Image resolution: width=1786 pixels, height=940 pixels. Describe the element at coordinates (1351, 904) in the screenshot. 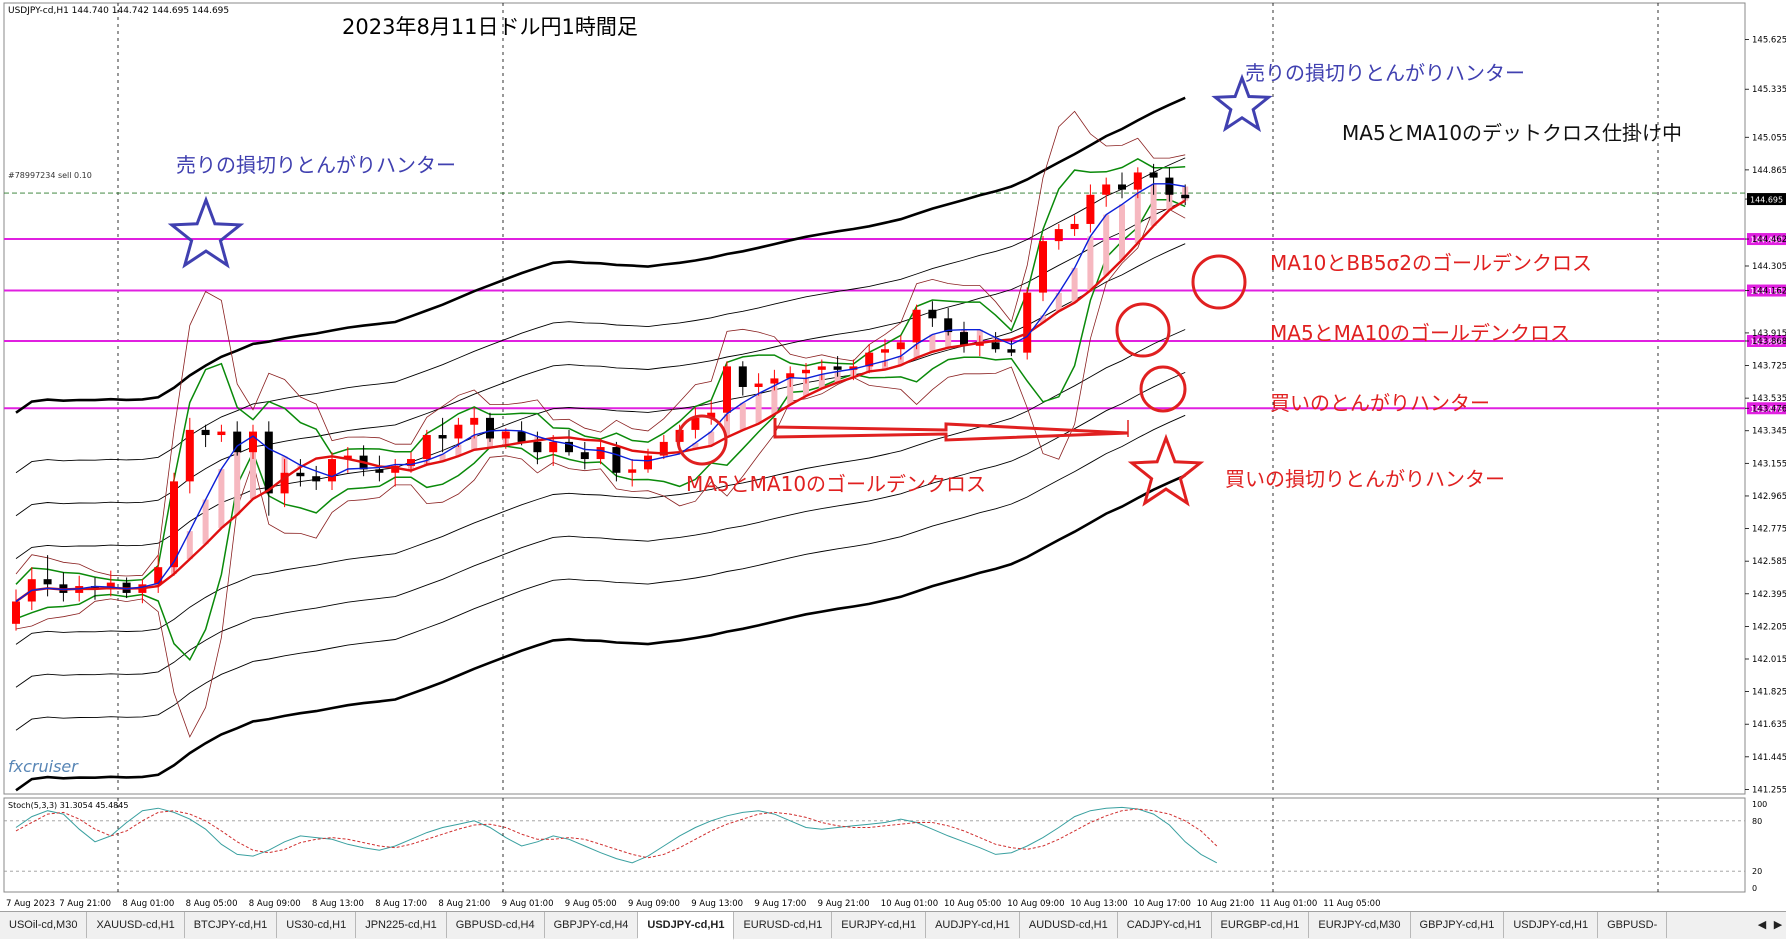

I see `x-tick-label: 11 Aug 05:00` at that location.